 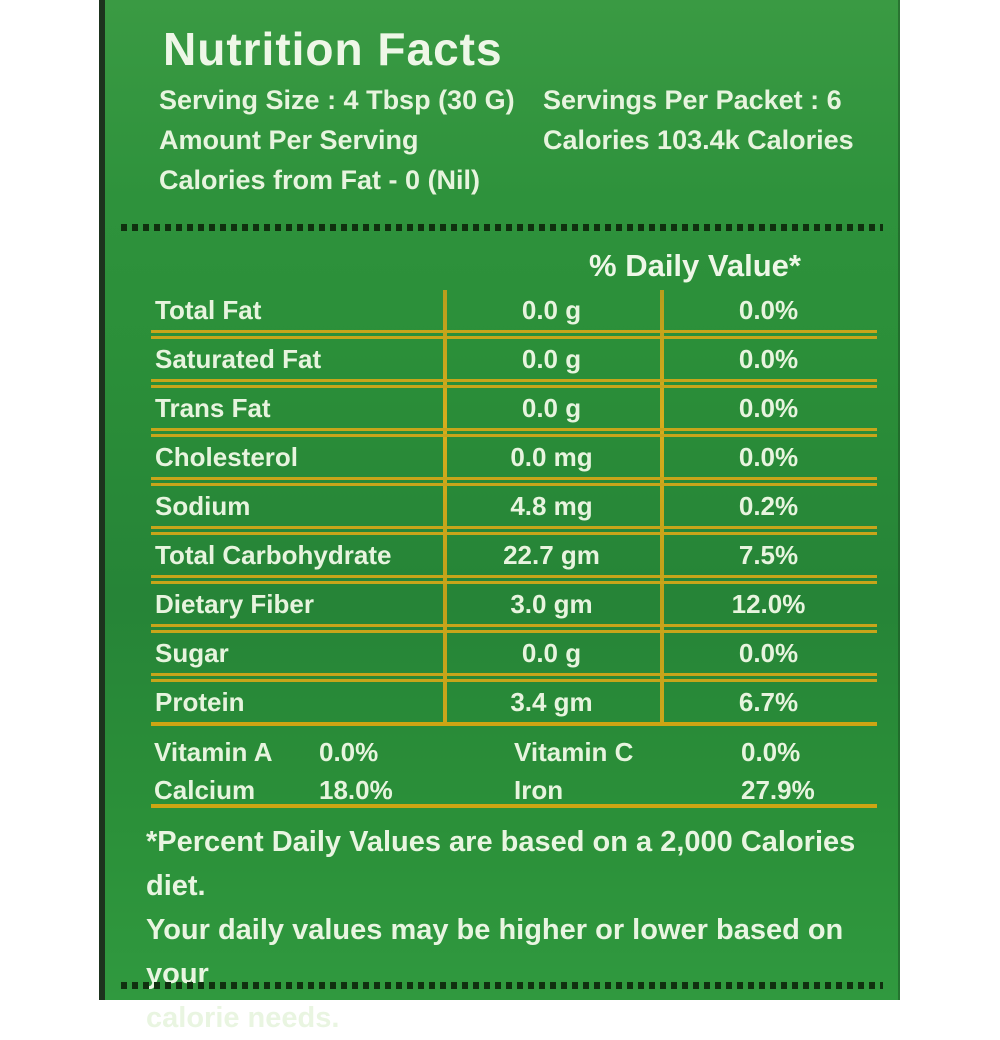 What do you see at coordinates (514, 806) in the screenshot?
I see `micronutrients-bottom-line` at bounding box center [514, 806].